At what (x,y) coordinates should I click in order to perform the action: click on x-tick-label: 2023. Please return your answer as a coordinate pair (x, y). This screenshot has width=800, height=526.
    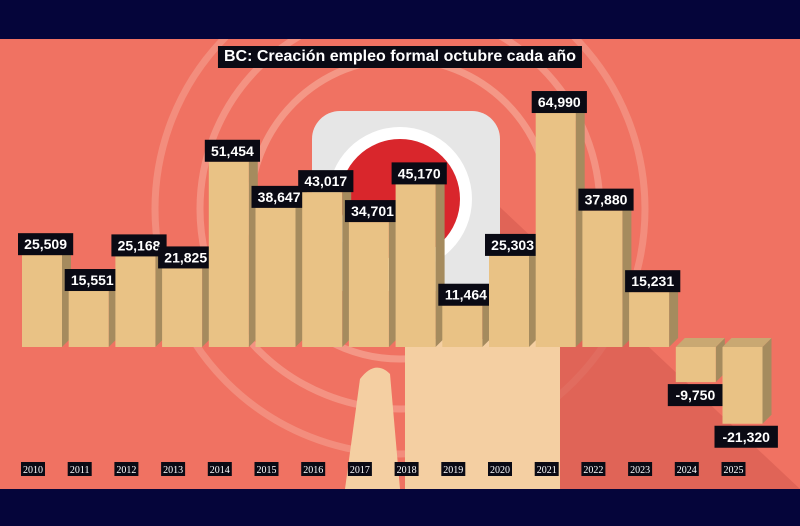
    Looking at the image, I should click on (640, 470).